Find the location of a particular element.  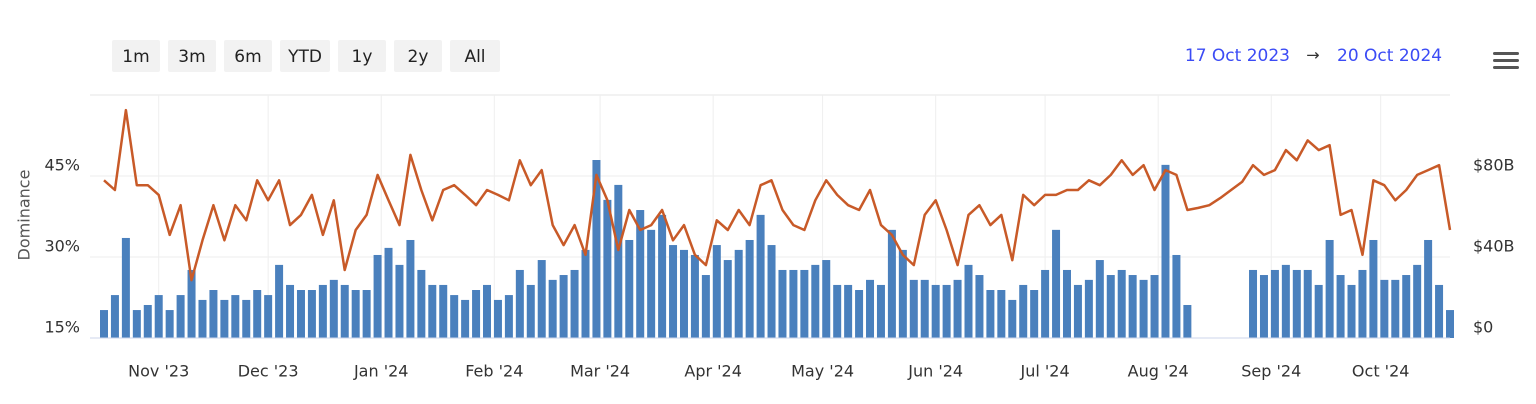

range-button: 1y is located at coordinates (362, 56).